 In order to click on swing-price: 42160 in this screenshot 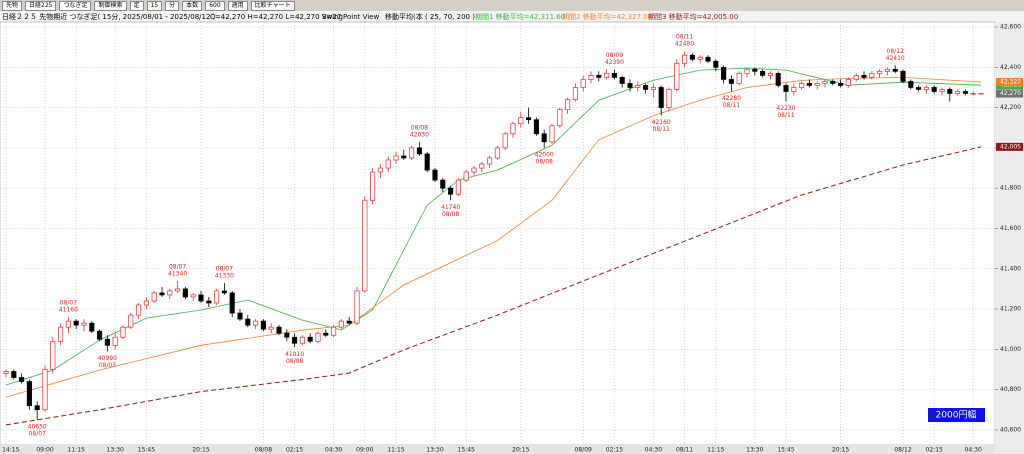, I will do `click(661, 122)`.